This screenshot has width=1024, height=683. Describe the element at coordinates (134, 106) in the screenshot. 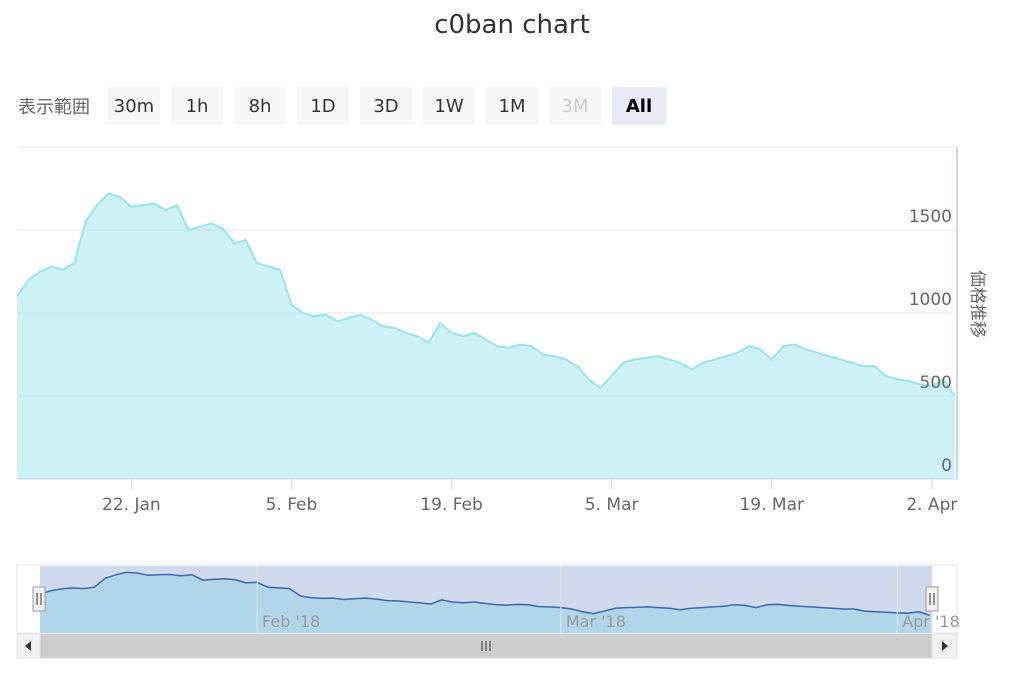

I see `range-30m-button: 30m` at that location.